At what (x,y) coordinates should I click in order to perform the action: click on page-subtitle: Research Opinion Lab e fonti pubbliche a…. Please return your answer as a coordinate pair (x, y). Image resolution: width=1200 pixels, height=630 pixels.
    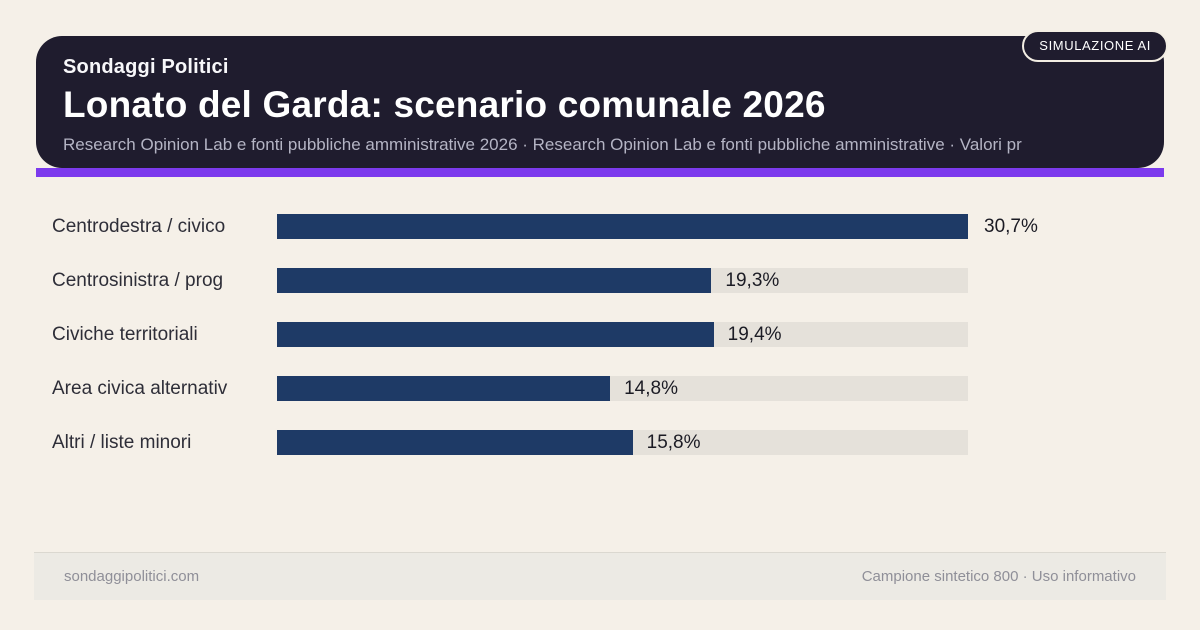
    Looking at the image, I should click on (542, 144).